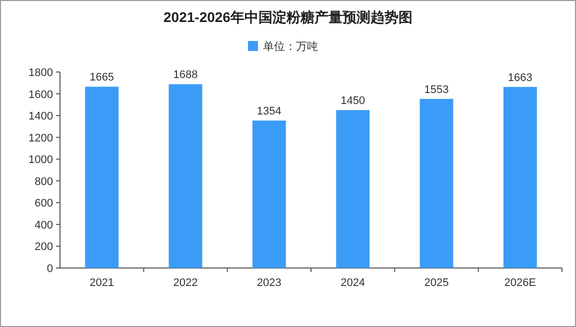 The height and width of the screenshot is (327, 576). I want to click on chart-title: 2021-2026年中国淀粉糖产量预测趋势图, so click(288, 17).